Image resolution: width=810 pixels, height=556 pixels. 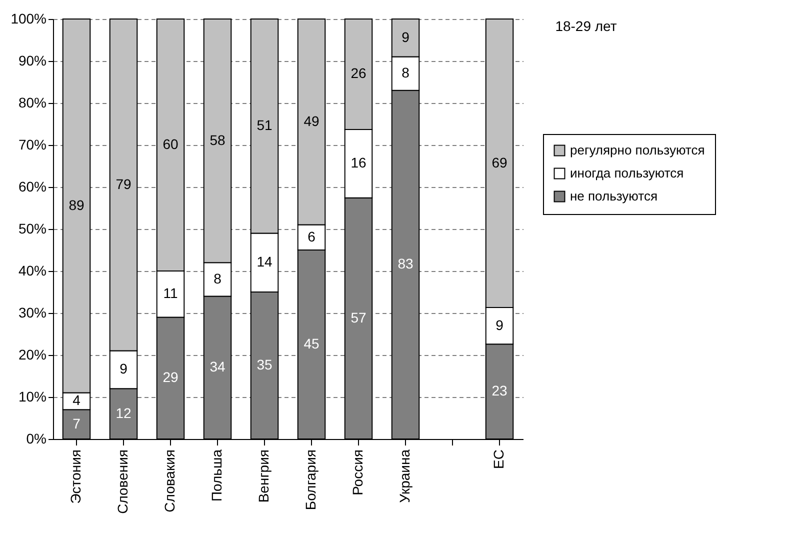 What do you see at coordinates (498, 459) in the screenshot?
I see `x-tick-label: ЕС` at bounding box center [498, 459].